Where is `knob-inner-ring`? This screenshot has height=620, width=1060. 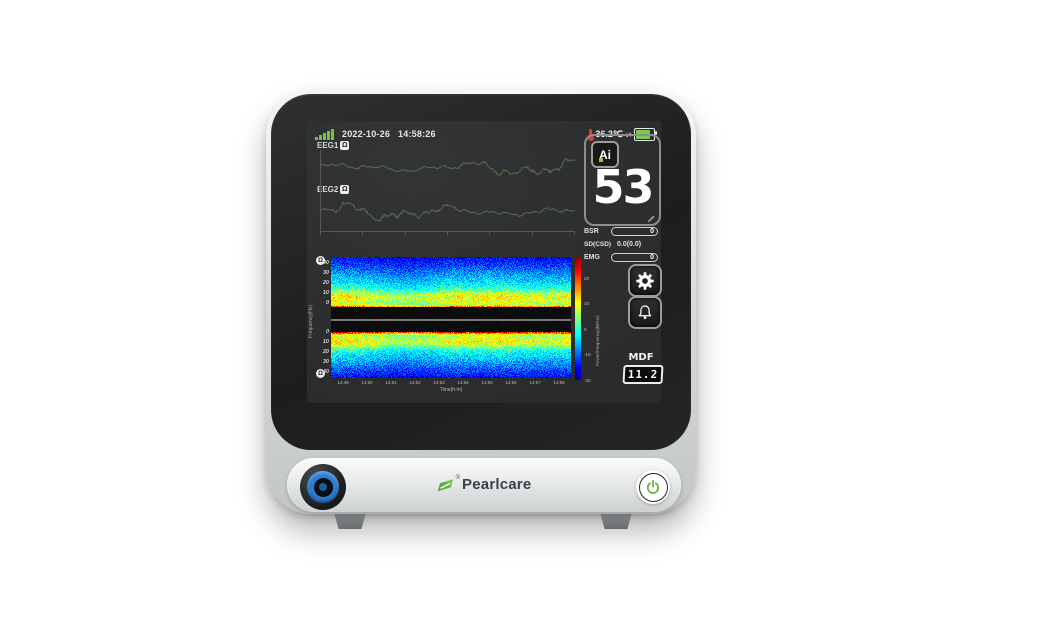
knob-inner-ring is located at coordinates (323, 487).